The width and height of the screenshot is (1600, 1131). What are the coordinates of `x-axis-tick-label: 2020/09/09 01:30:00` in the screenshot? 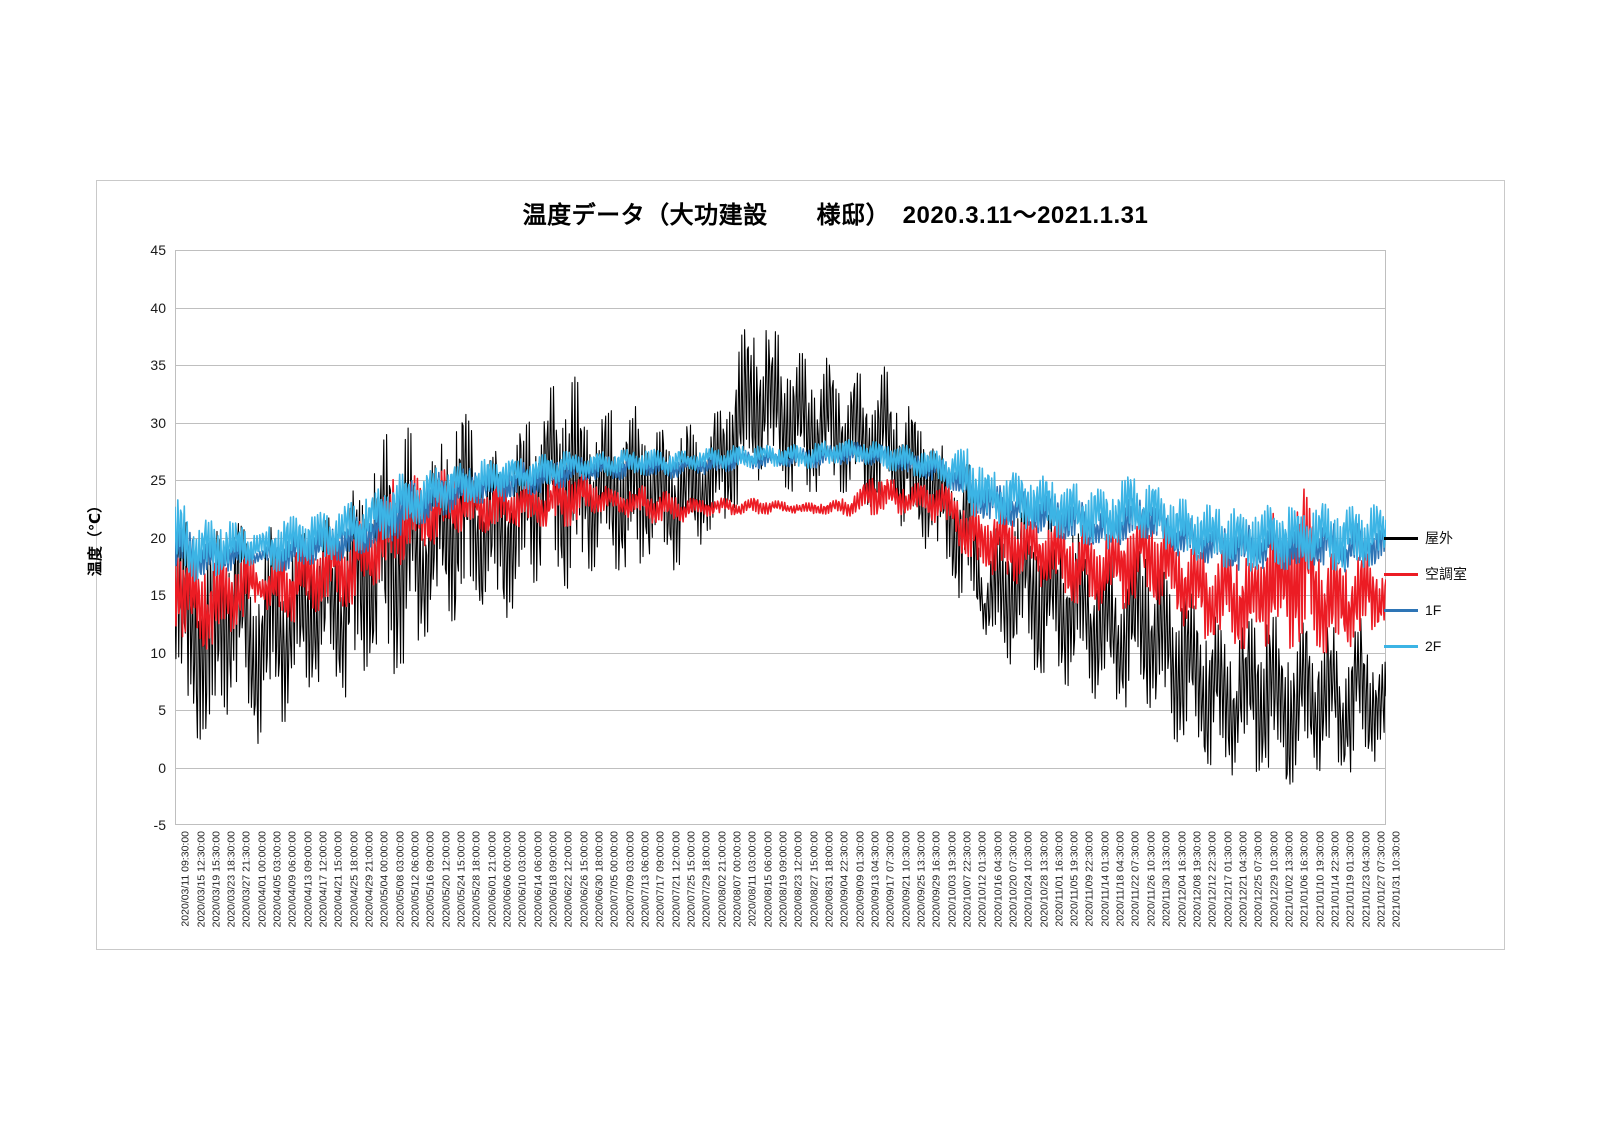 It's located at (859, 879).